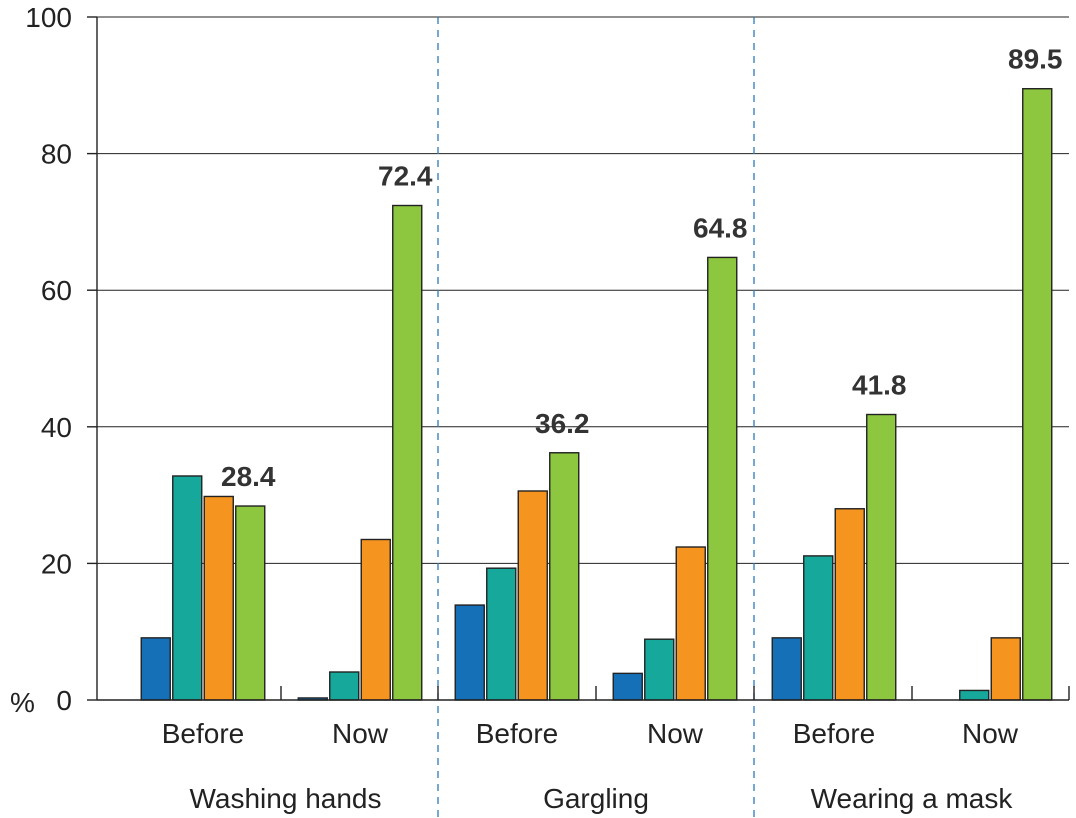  I want to click on data-label: 36.2, so click(562, 423).